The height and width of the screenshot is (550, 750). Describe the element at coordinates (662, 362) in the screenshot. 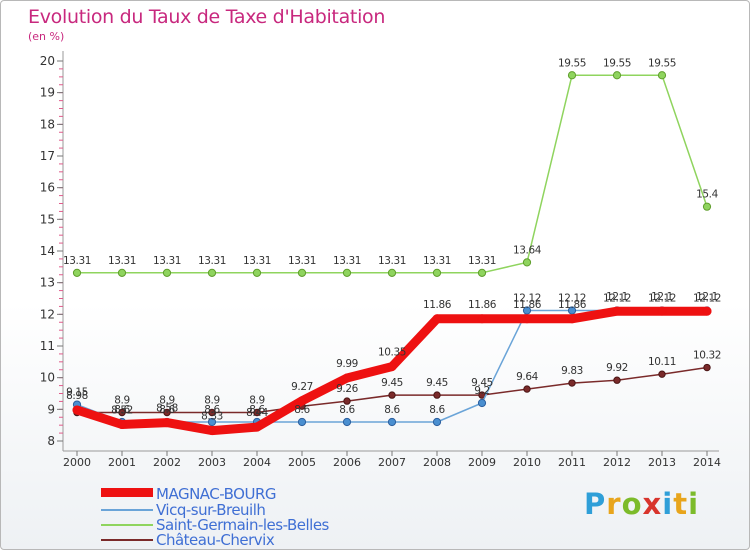

I see `data-label-chateau-chervix: 10.11` at that location.